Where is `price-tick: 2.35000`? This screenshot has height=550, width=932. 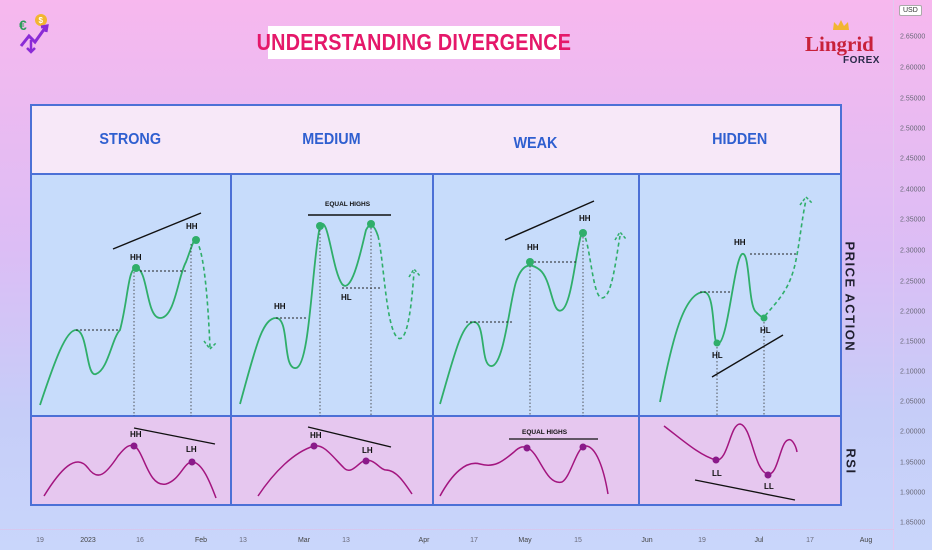 price-tick: 2.35000 is located at coordinates (913, 220).